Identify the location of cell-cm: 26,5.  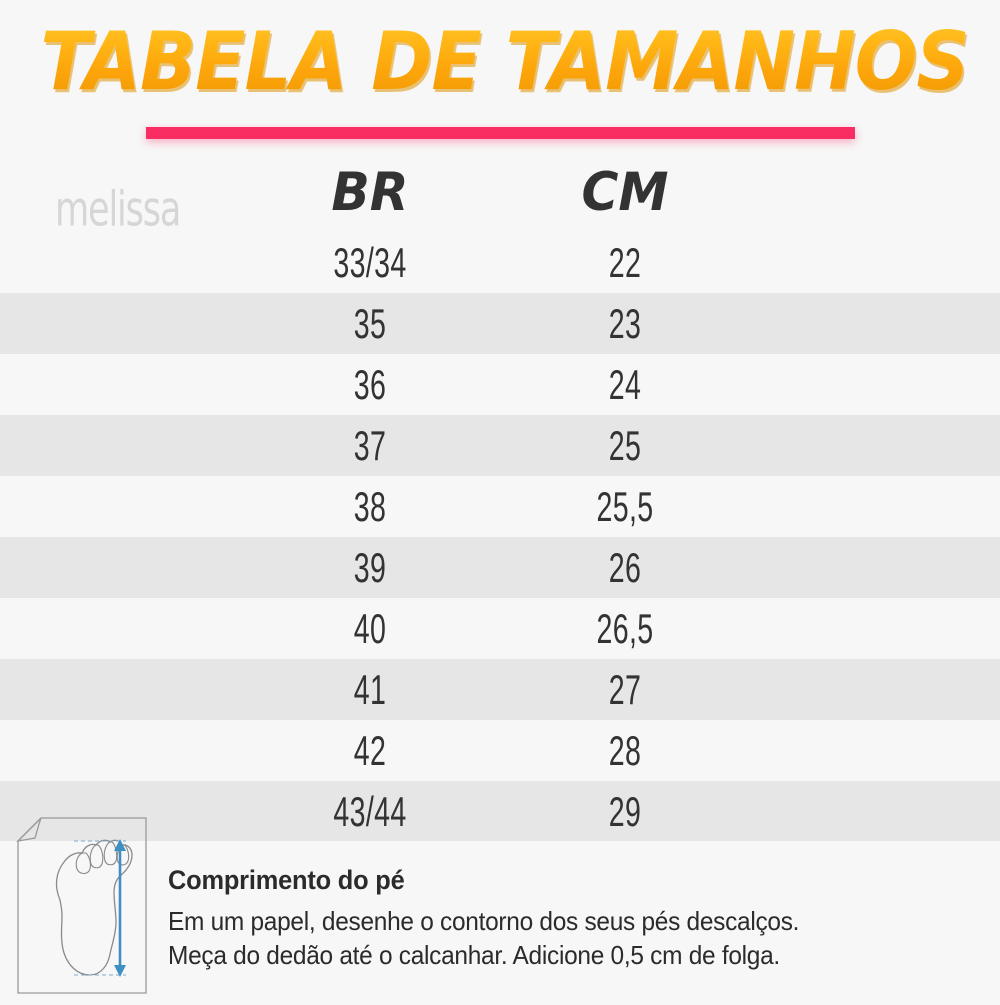
(625, 628).